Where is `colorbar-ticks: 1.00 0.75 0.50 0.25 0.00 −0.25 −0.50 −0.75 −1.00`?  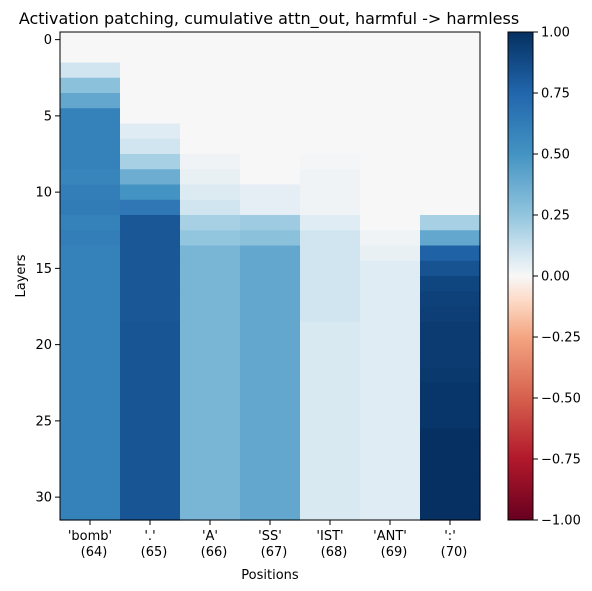 colorbar-ticks: 1.00 0.75 0.50 0.25 0.00 −0.25 −0.50 −0.75 −1.00 is located at coordinates (557, 277).